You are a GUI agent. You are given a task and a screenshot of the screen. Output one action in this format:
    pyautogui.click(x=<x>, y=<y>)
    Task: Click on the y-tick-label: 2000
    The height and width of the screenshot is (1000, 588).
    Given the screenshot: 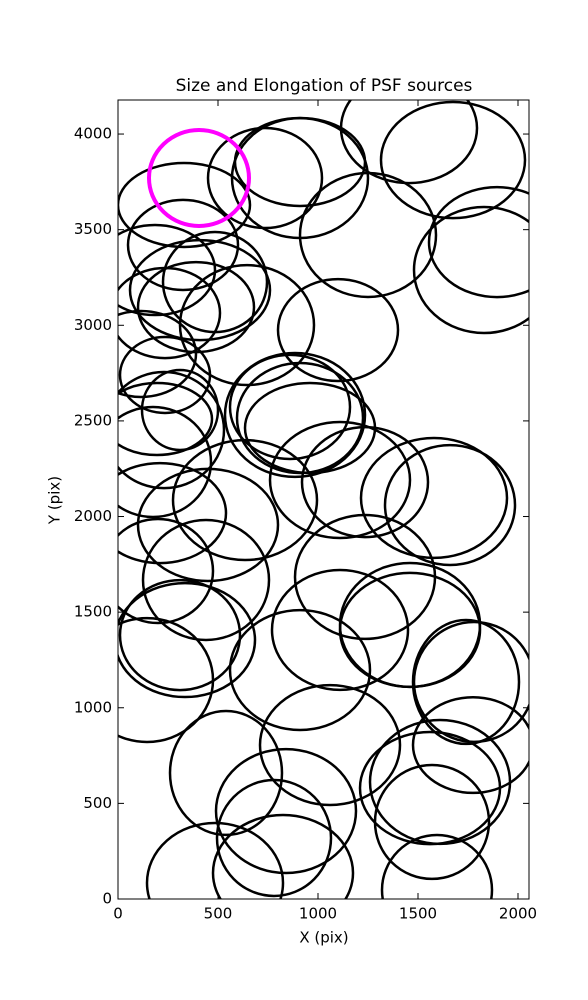 What is the action you would take?
    pyautogui.click(x=93, y=516)
    